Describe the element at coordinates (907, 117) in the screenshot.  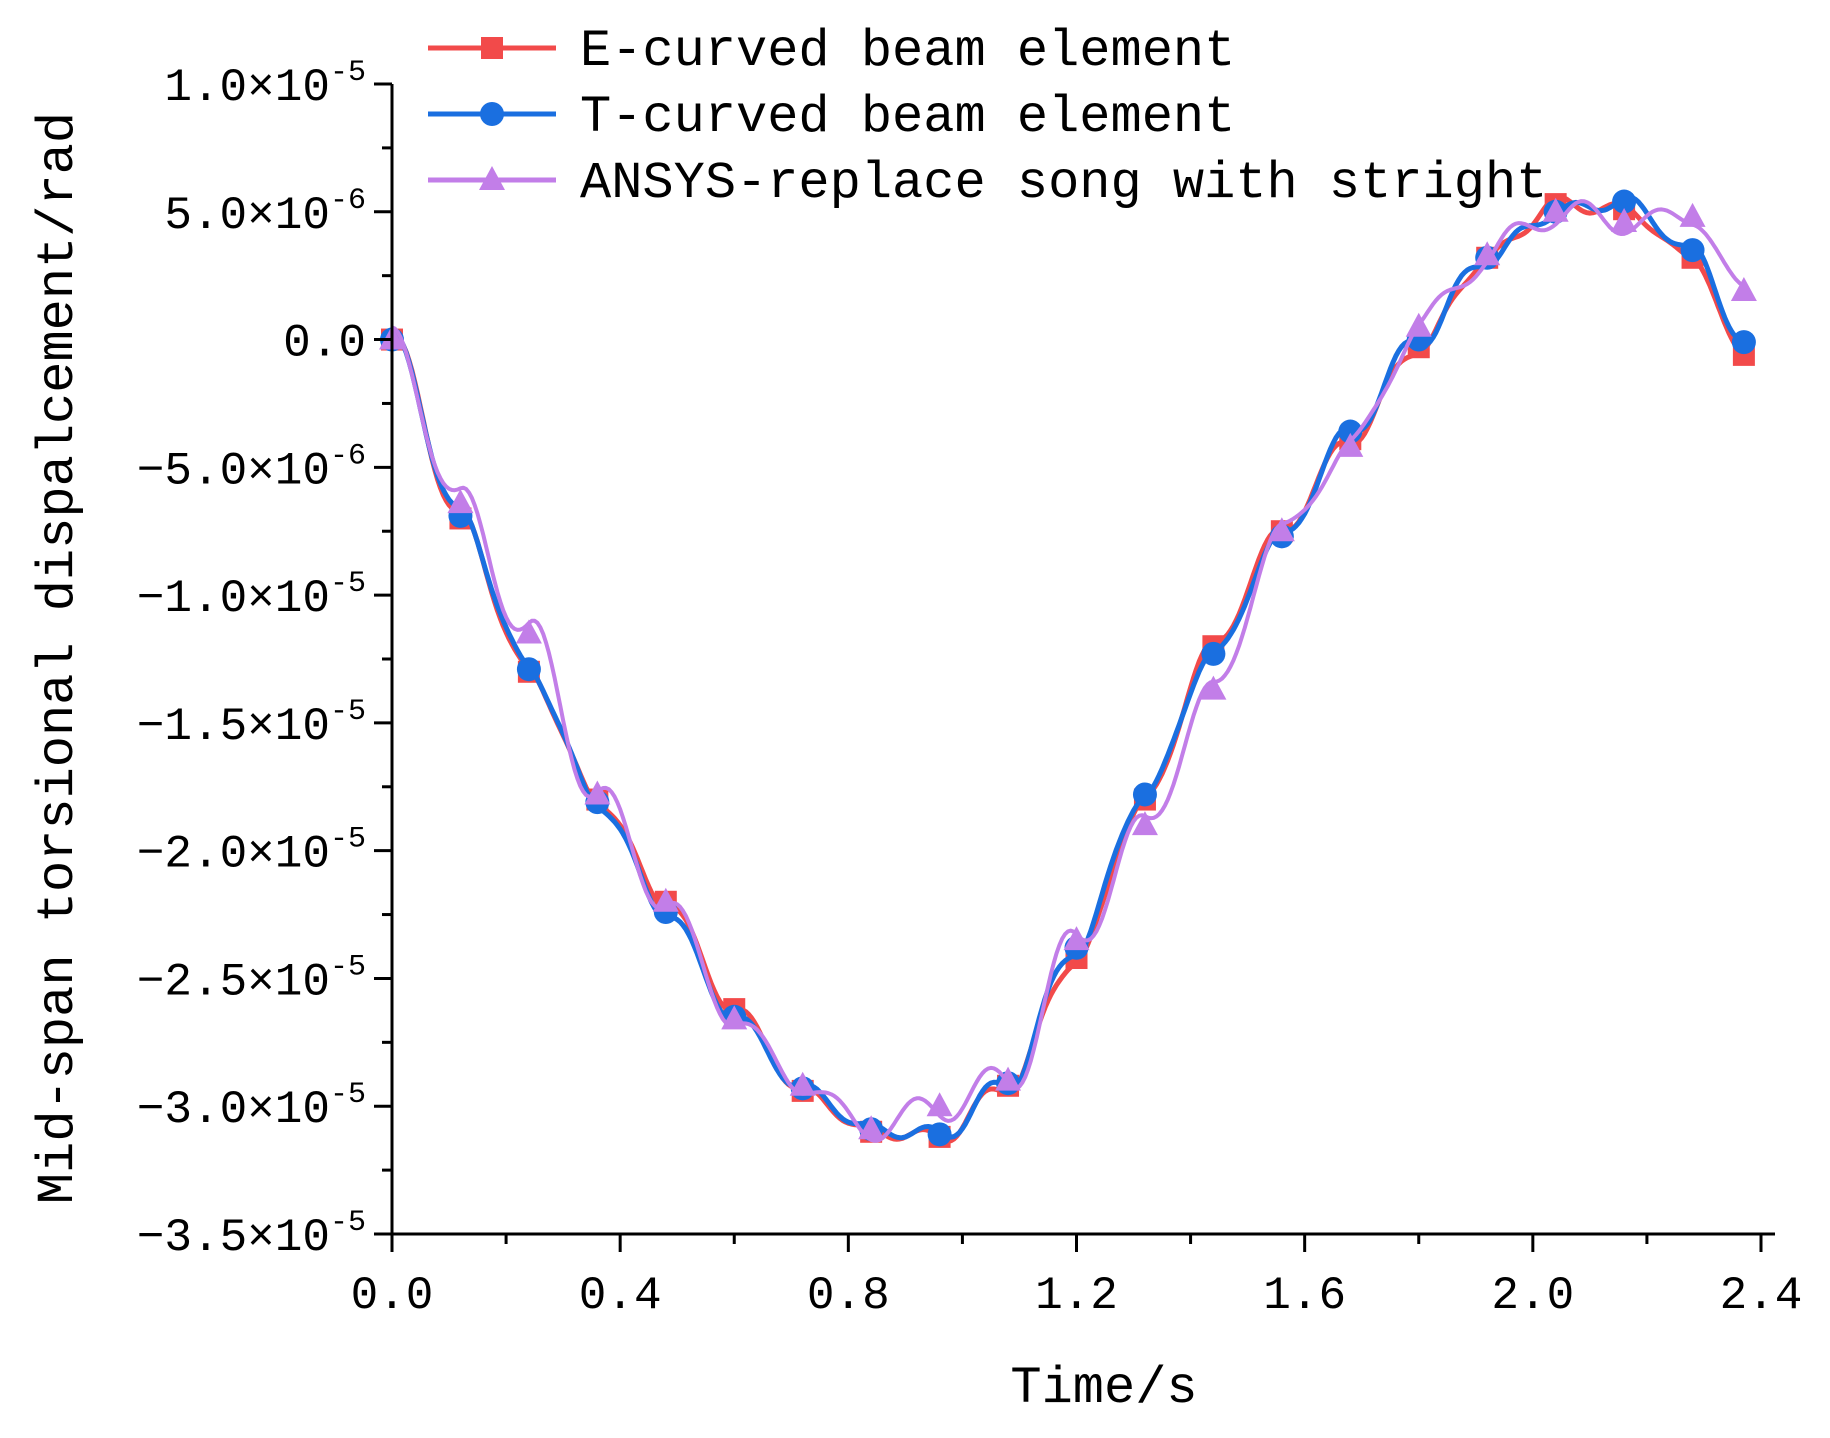
I see `legend-label: T-curved beam element` at that location.